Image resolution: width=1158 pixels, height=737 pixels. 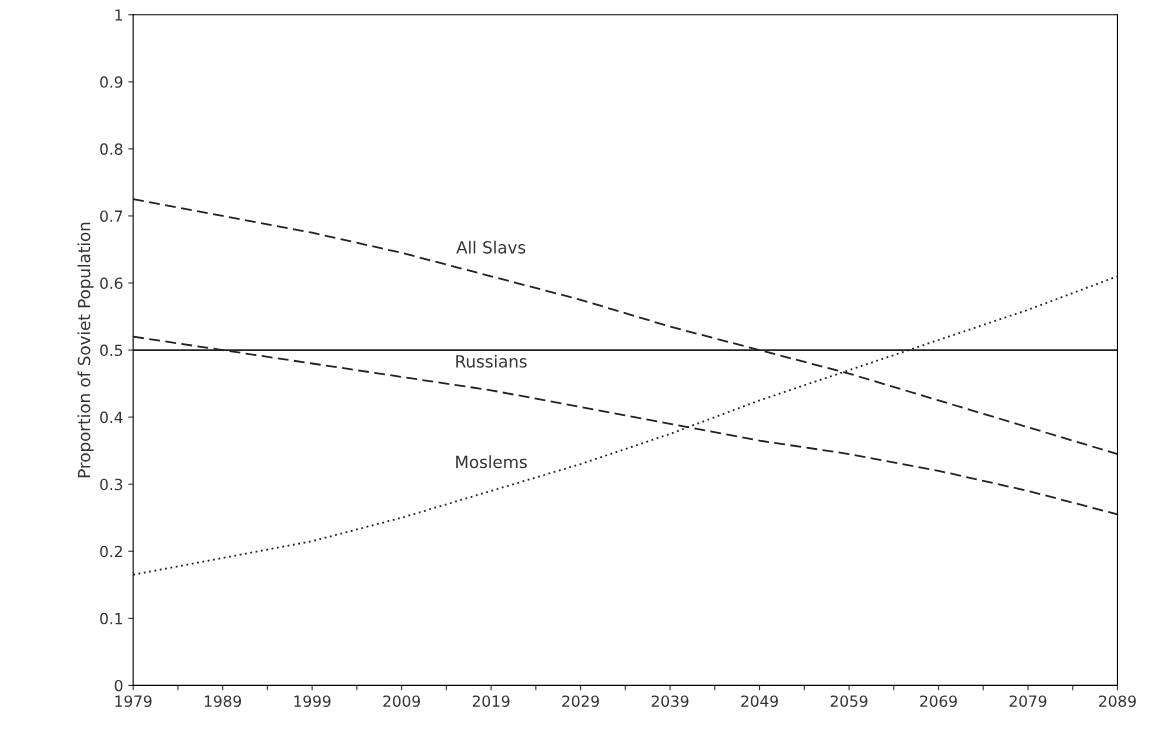 What do you see at coordinates (119, 15) in the screenshot?
I see `y-tick-label: 1` at bounding box center [119, 15].